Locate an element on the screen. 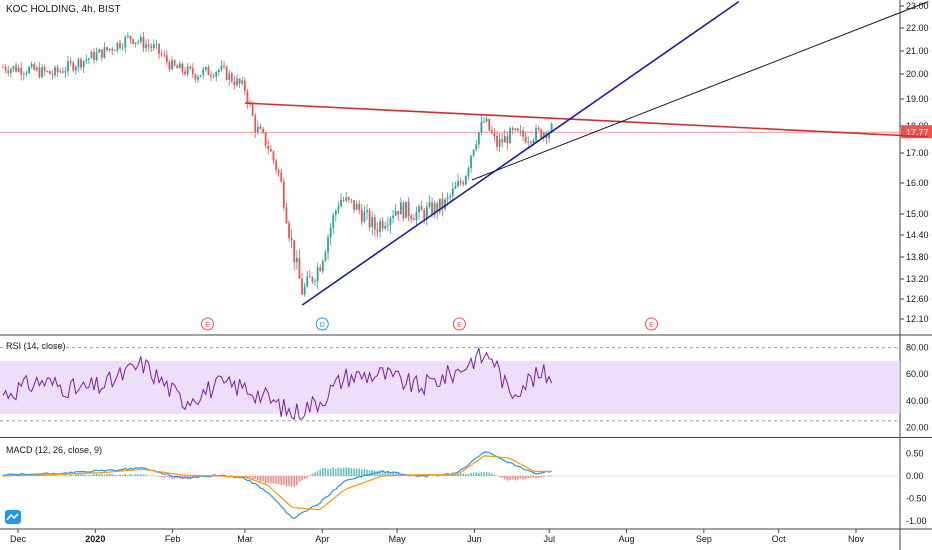 The image size is (932, 550). event-marker-label: E is located at coordinates (207, 325).